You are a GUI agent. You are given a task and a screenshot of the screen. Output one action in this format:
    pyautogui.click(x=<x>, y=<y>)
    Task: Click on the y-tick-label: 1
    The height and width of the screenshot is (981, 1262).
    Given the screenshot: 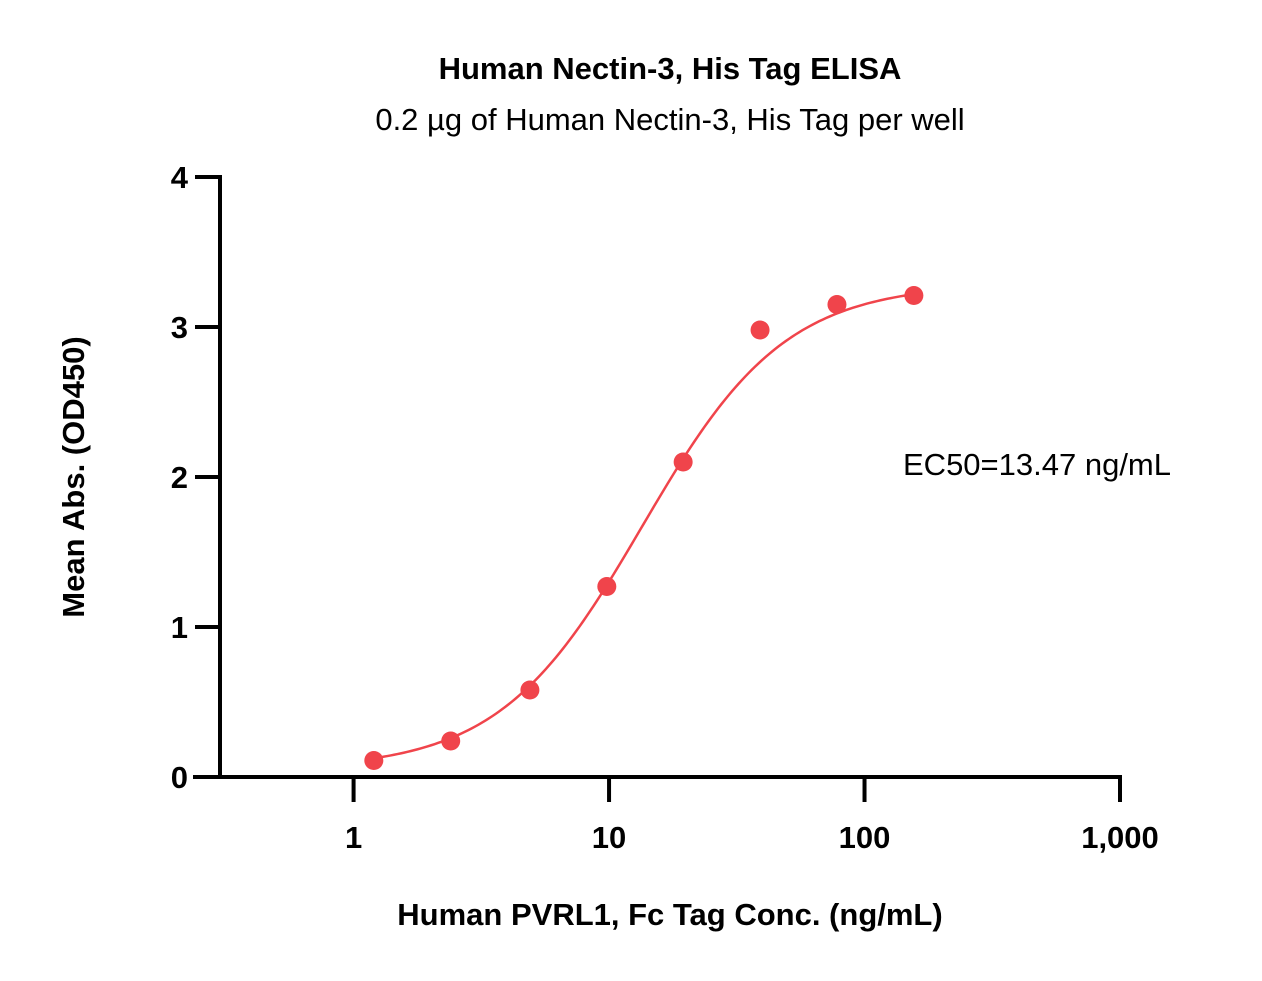 What is the action you would take?
    pyautogui.click(x=179, y=627)
    